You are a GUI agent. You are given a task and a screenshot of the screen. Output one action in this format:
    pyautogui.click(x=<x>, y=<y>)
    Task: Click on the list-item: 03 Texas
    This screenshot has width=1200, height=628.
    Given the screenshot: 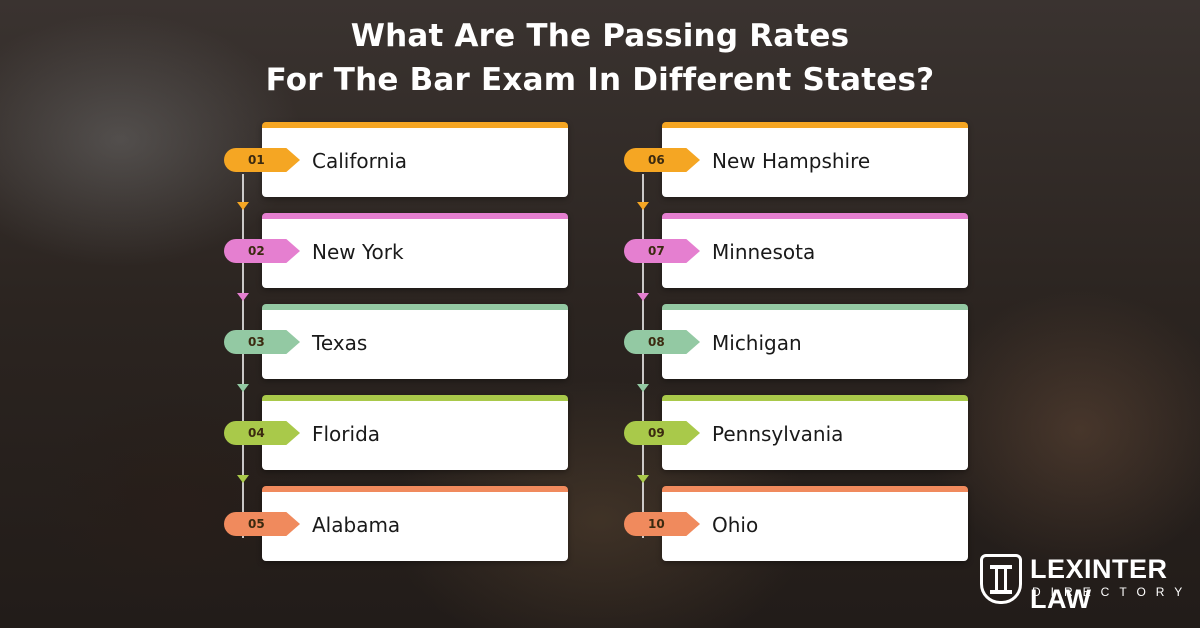 What is the action you would take?
    pyautogui.click(x=397, y=341)
    